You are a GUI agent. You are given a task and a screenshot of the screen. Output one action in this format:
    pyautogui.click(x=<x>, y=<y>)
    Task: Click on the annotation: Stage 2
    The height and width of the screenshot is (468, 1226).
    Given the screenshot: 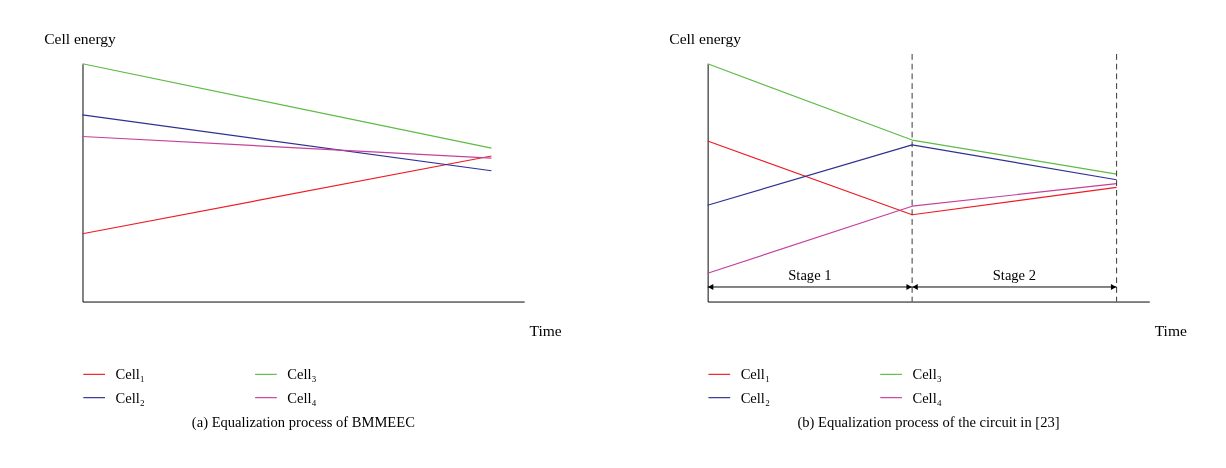 What is the action you would take?
    pyautogui.click(x=1014, y=275)
    